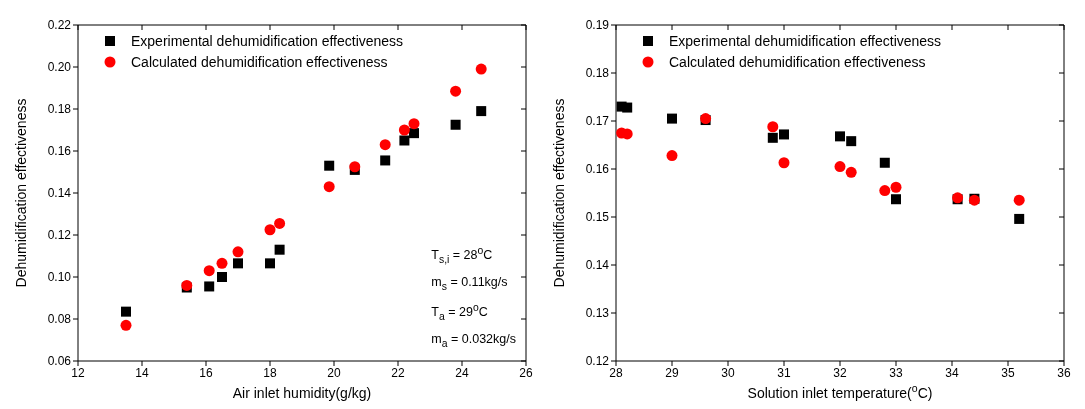 The width and height of the screenshot is (1085, 409). What do you see at coordinates (597, 121) in the screenshot?
I see `y-tick-label: 0.17` at bounding box center [597, 121].